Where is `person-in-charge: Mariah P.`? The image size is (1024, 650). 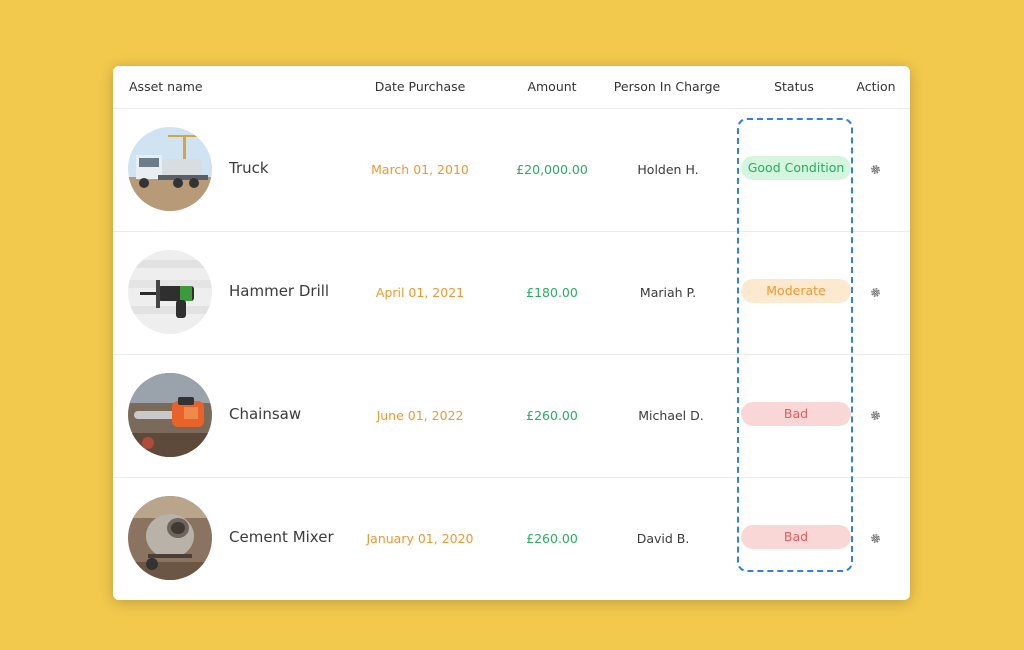
person-in-charge: Mariah P. is located at coordinates (668, 292).